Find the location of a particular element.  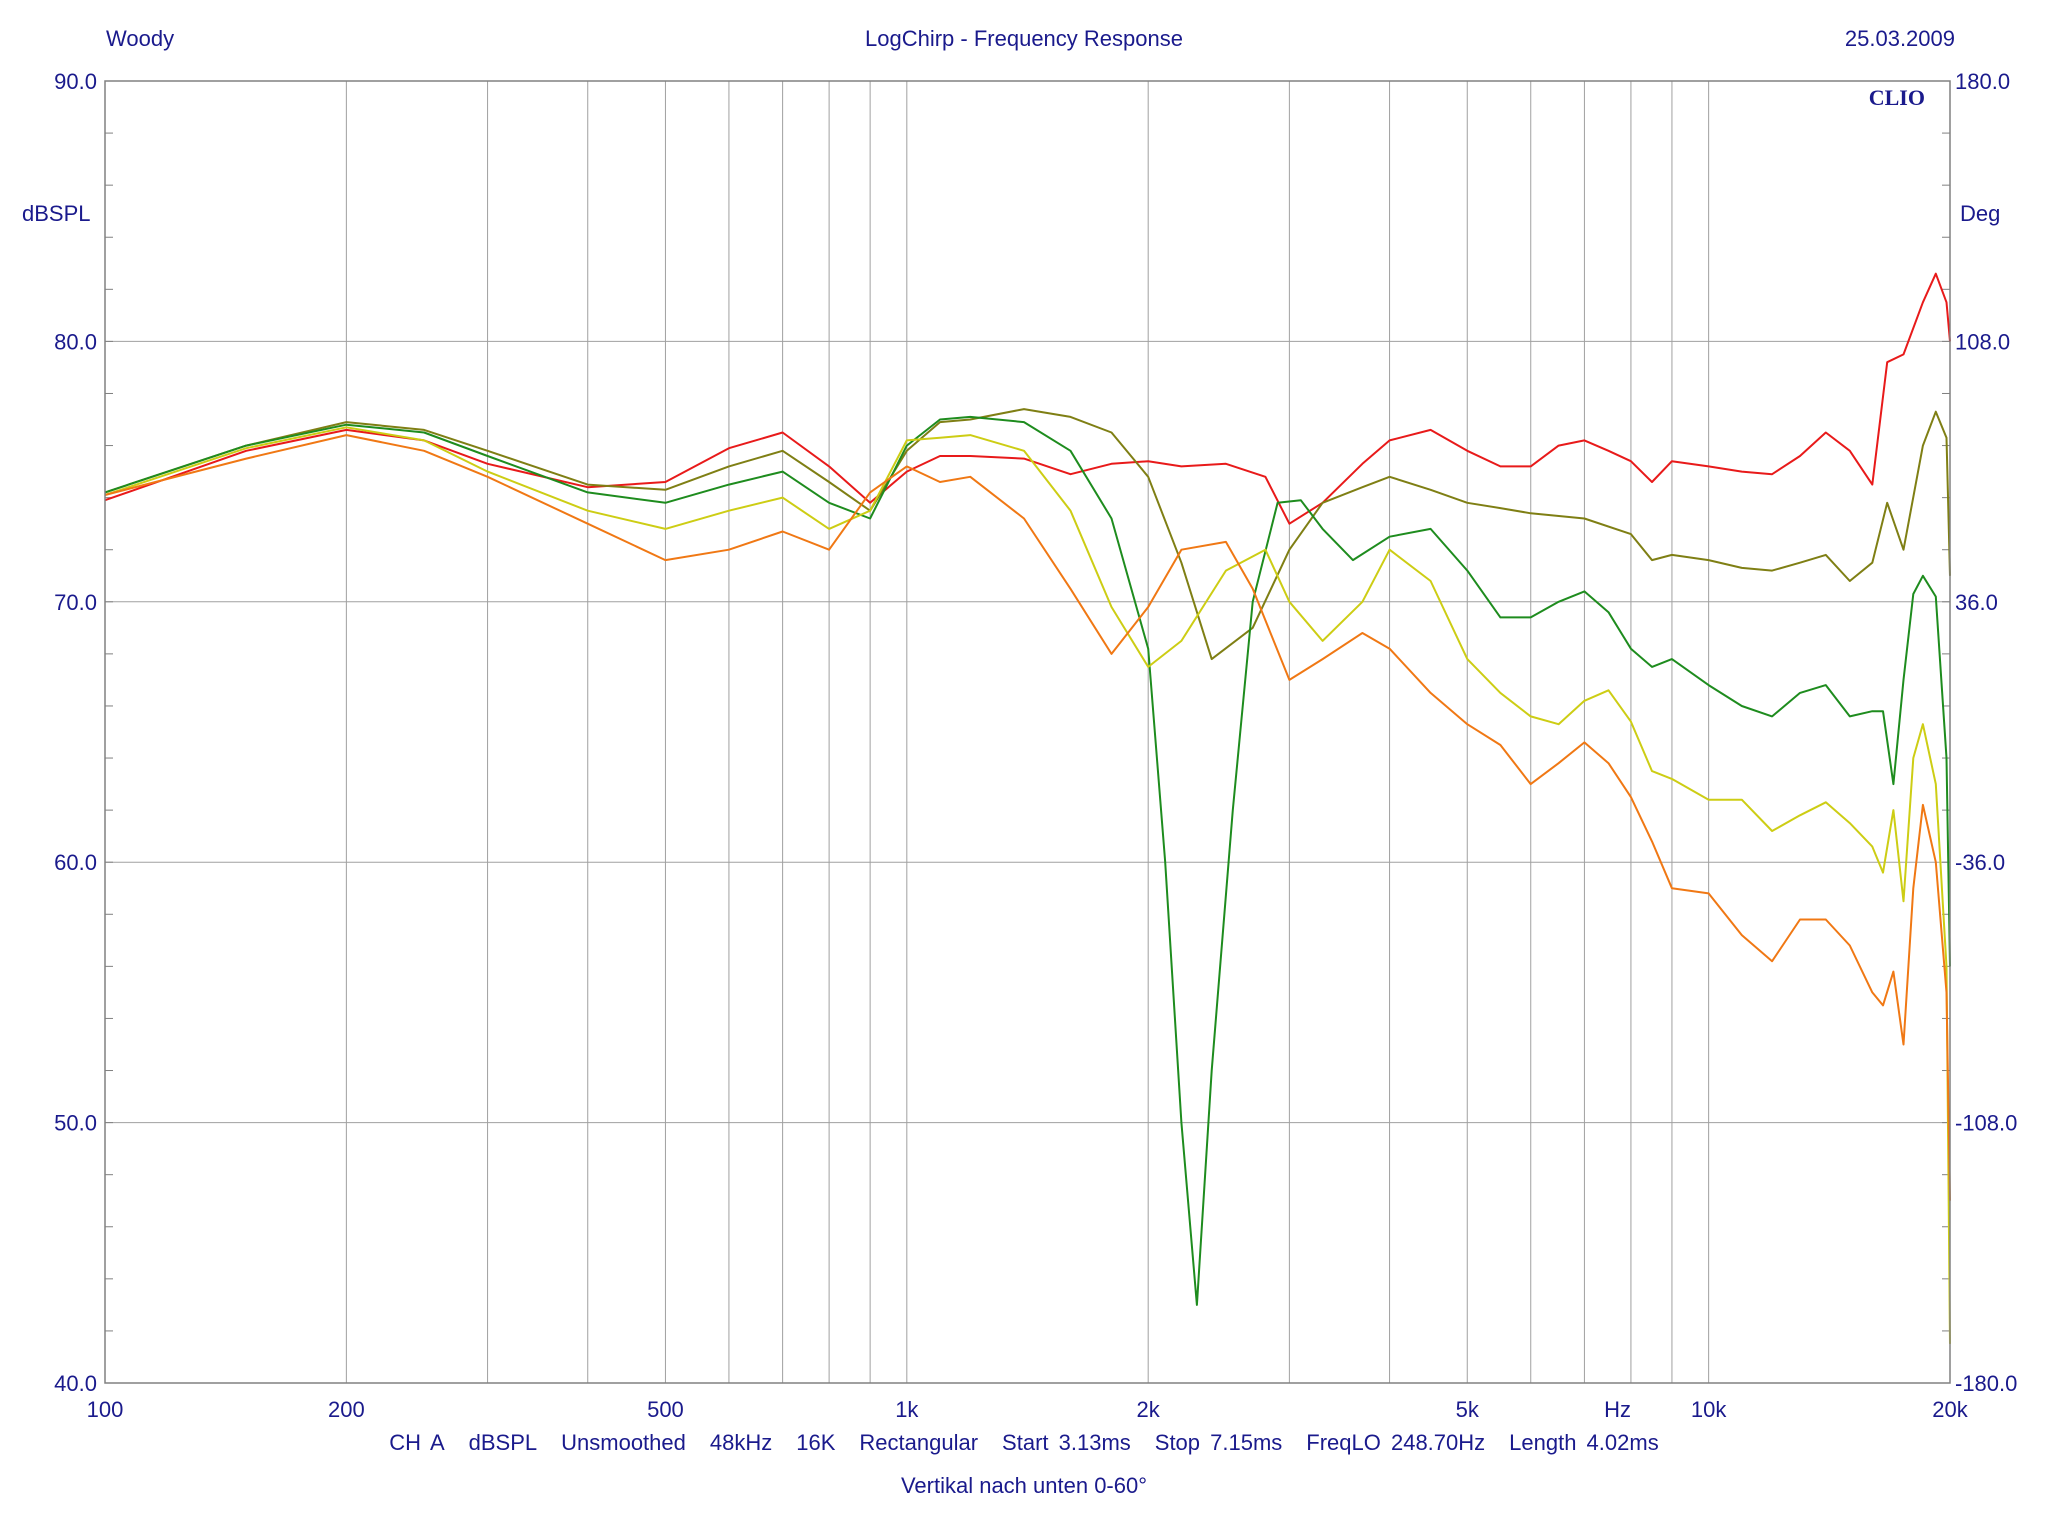

y-tick-label: 90.0 is located at coordinates (75, 81).